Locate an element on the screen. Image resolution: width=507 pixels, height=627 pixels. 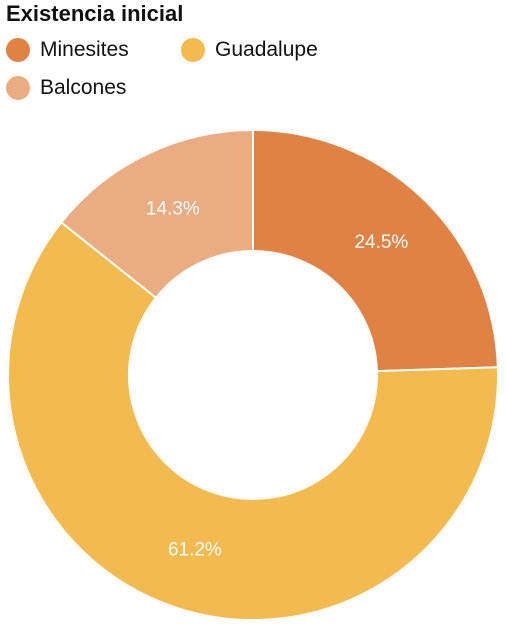
slice-label-balcones: 14.3% is located at coordinates (173, 208).